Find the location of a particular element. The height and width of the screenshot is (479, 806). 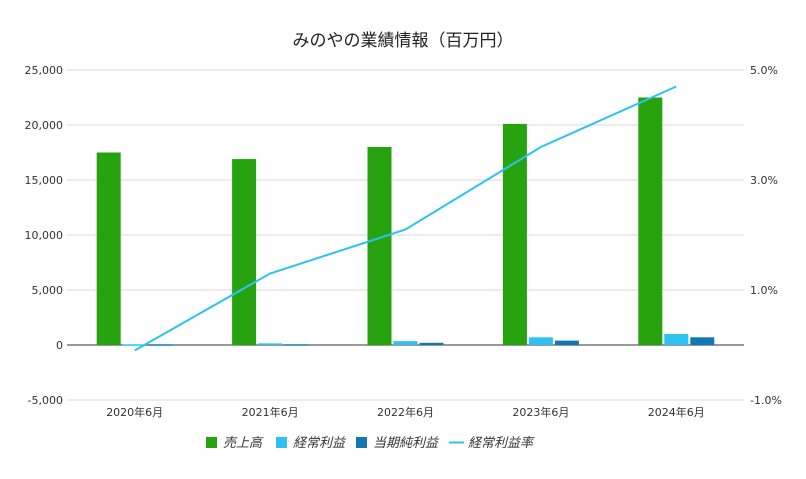

y-right-tick-label: -1.0% is located at coordinates (766, 400).